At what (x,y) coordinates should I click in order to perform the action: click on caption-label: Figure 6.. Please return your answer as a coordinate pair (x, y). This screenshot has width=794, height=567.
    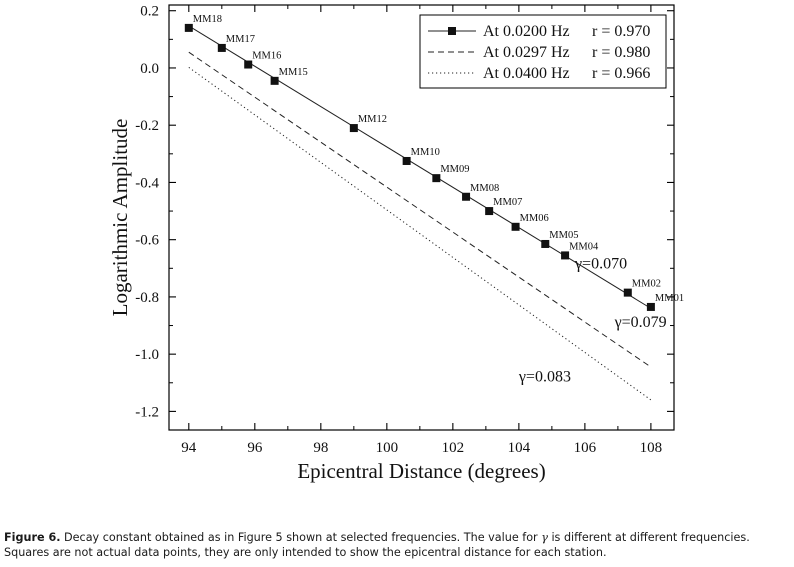
    Looking at the image, I should click on (32, 537).